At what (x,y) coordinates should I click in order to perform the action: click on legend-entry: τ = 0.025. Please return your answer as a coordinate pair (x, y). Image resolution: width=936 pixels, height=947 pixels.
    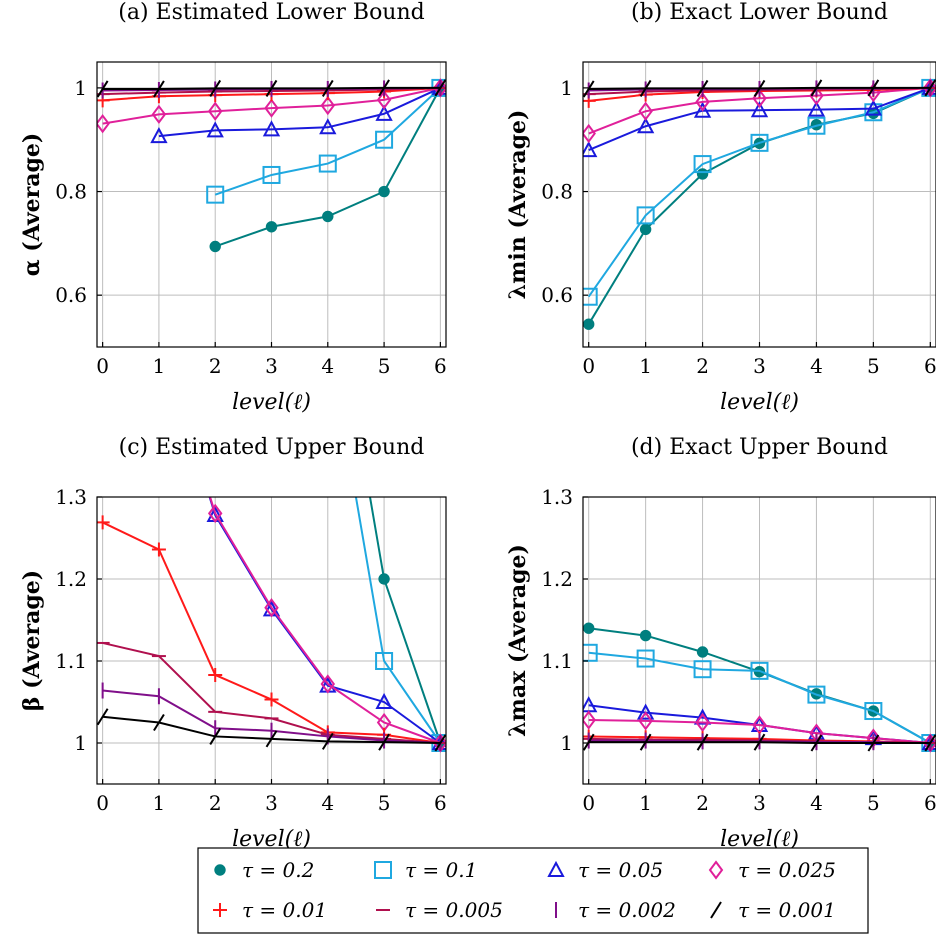
    Looking at the image, I should click on (772, 870).